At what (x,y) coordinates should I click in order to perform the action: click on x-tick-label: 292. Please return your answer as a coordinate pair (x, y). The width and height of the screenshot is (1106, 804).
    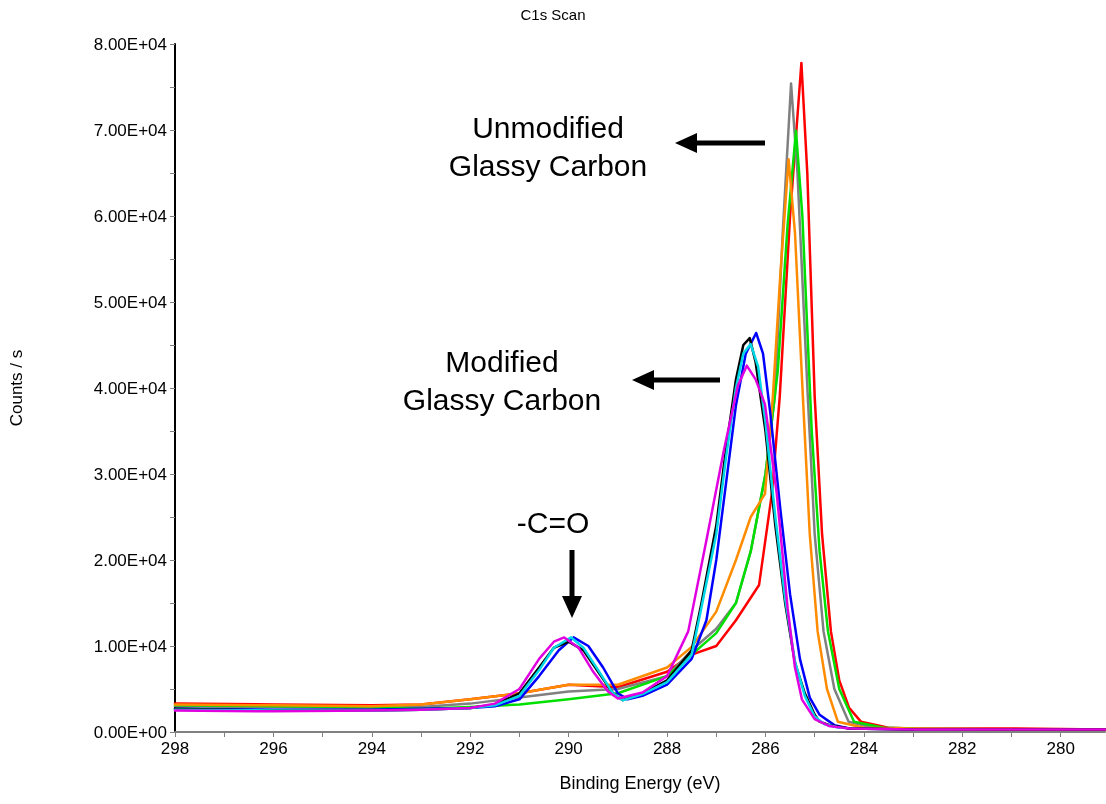
    Looking at the image, I should click on (470, 748).